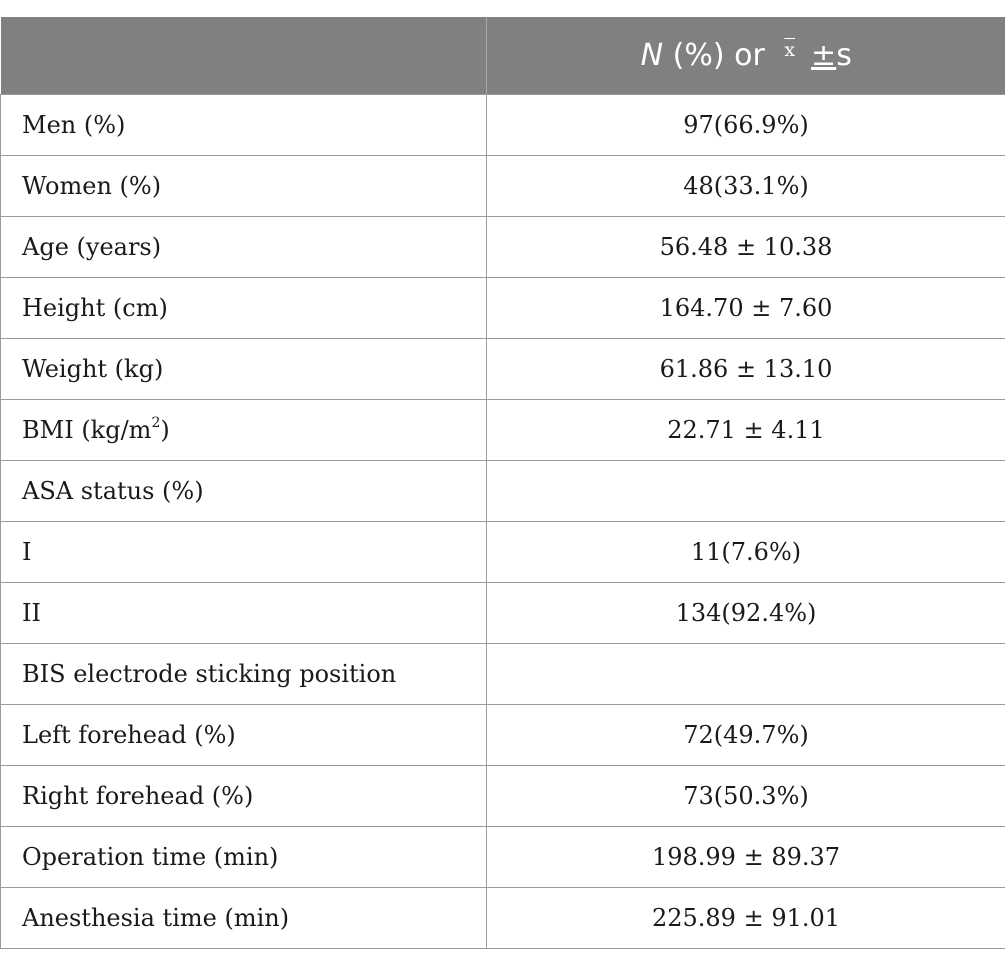 The width and height of the screenshot is (1005, 970). Describe the element at coordinates (745, 552) in the screenshot. I see `row-value: 11(7.6%)` at that location.